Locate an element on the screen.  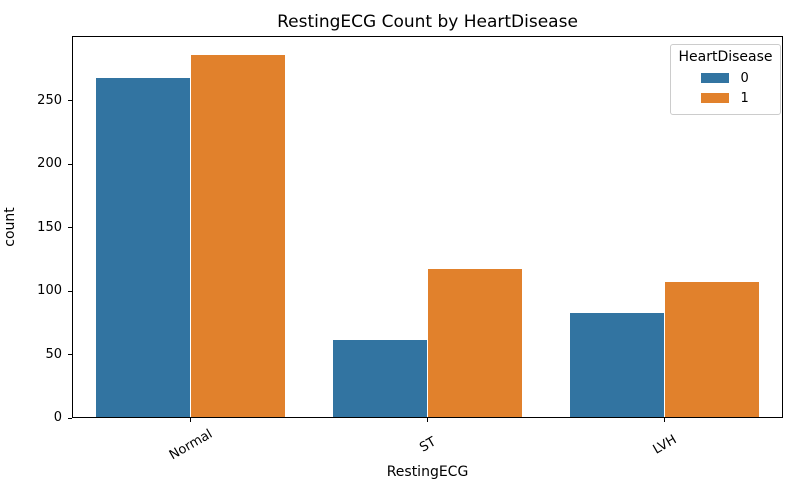
legend-entry: 1 is located at coordinates (725, 98).